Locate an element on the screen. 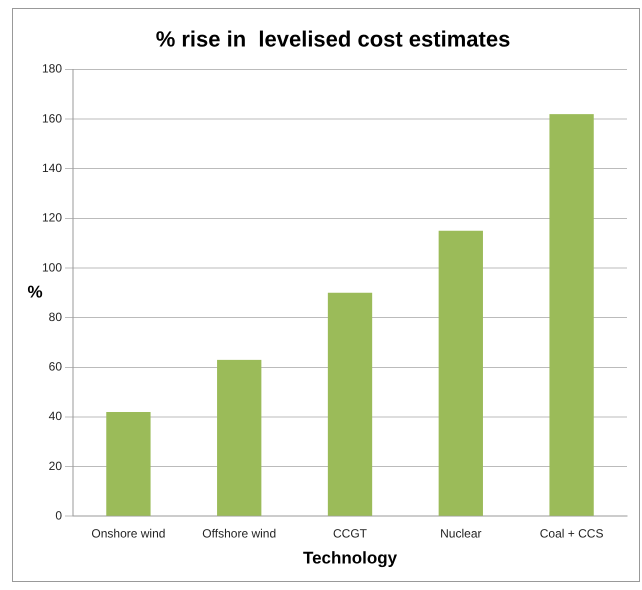  chart-title: % rise in levelised cost estimates is located at coordinates (333, 39).